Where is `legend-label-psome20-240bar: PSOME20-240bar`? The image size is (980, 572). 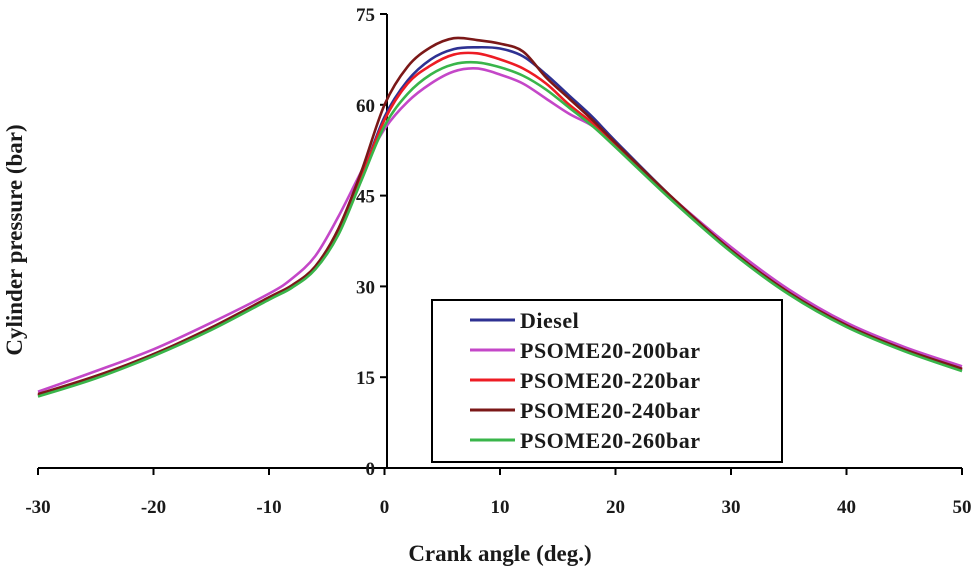 legend-label-psome20-240bar: PSOME20-240bar is located at coordinates (610, 410).